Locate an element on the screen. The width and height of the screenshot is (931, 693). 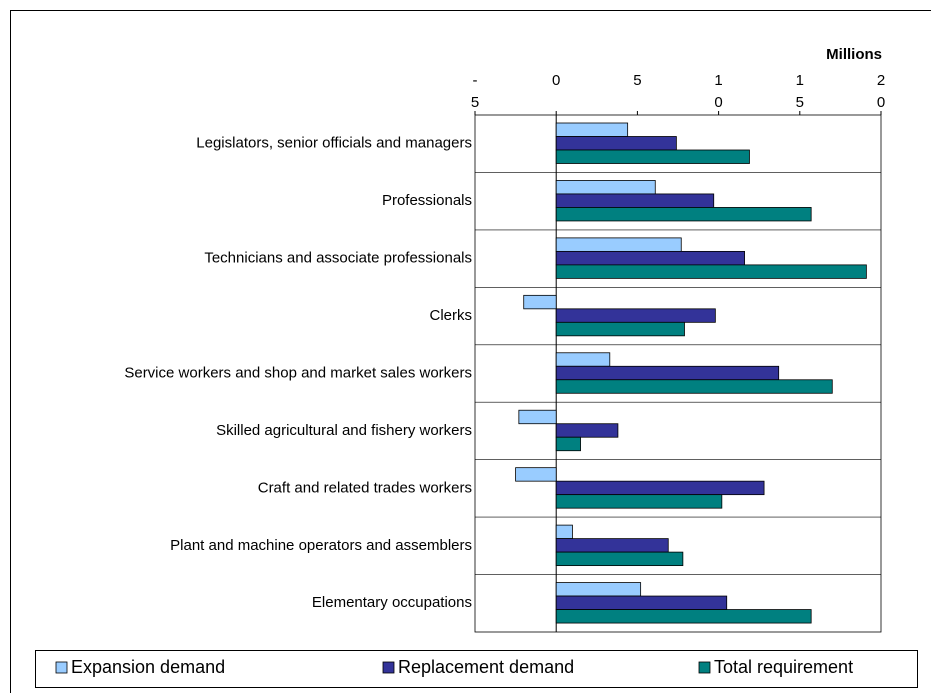
legend-box is located at coordinates (476, 669).